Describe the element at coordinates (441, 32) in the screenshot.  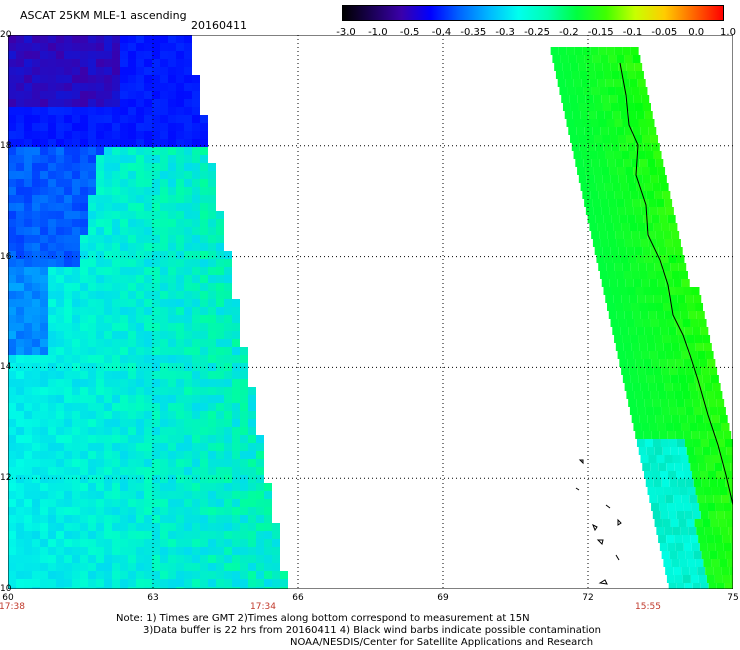
I see `color-scale-label: -0.4` at that location.